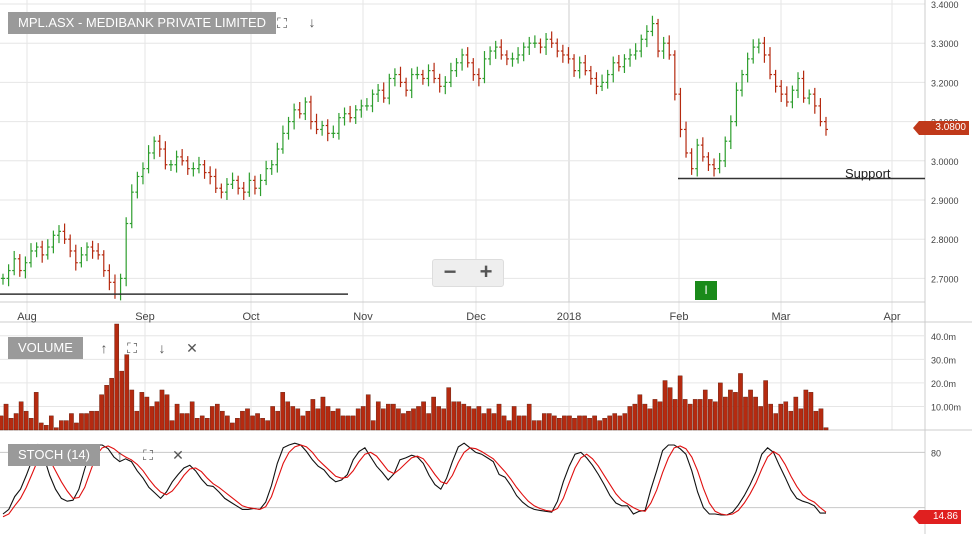 The image size is (972, 534). Describe the element at coordinates (450, 271) in the screenshot. I see `zoom-out-button: −` at that location.